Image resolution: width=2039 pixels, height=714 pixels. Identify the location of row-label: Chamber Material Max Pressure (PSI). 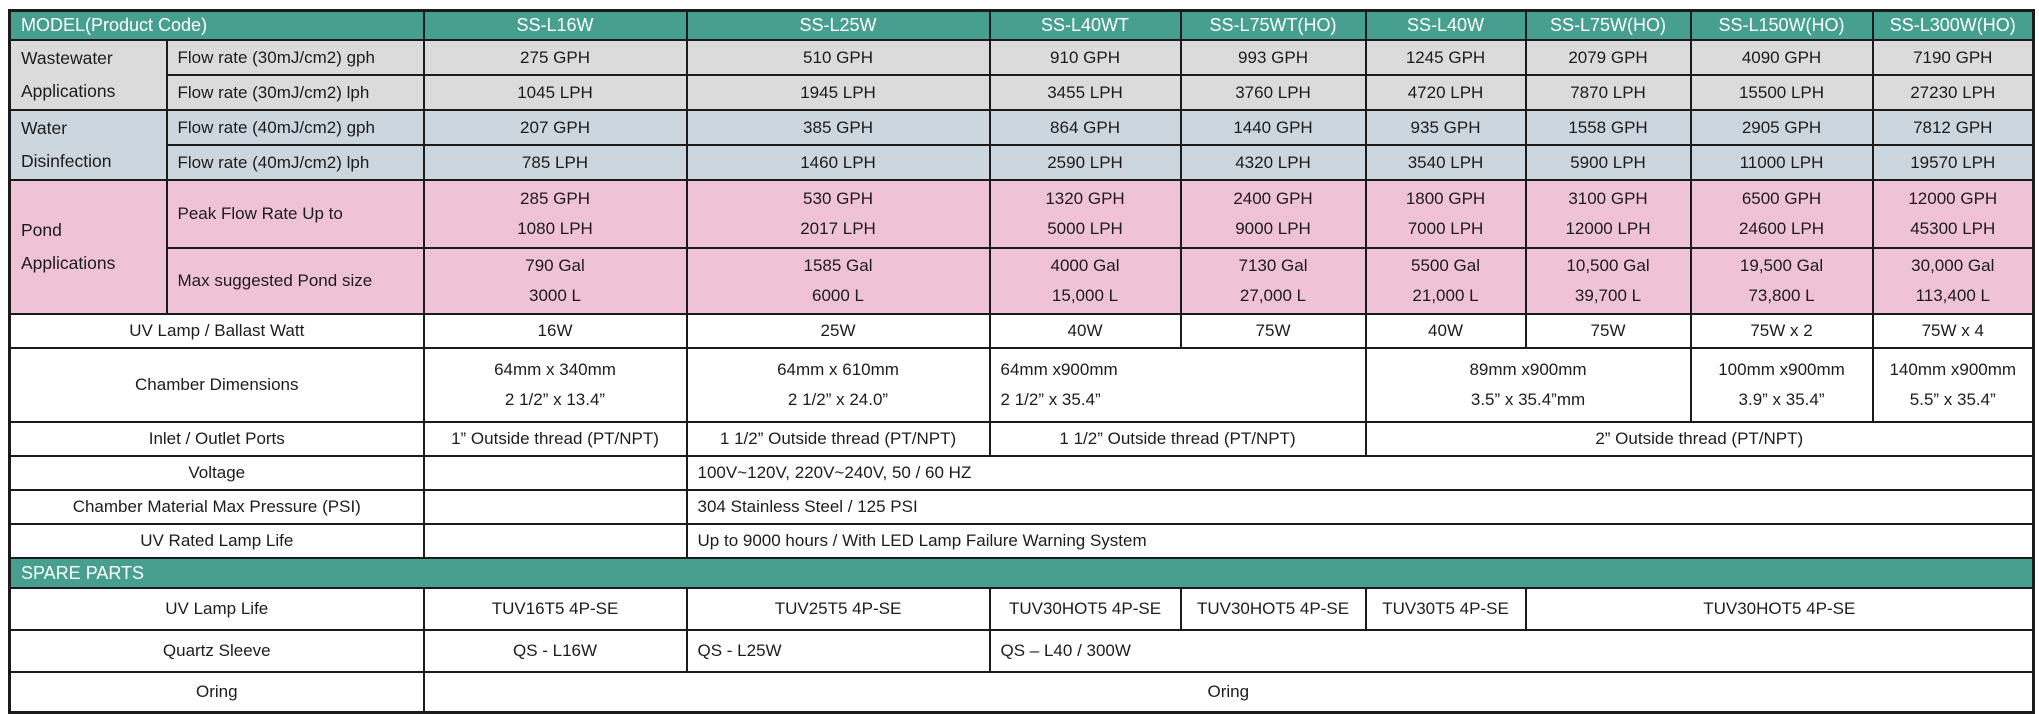
(216, 507).